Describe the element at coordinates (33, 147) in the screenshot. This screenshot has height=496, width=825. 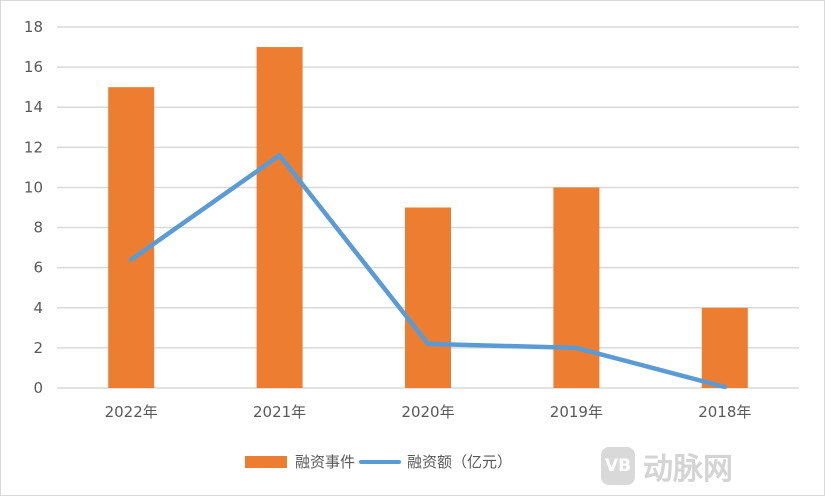
I see `y-tick-label: 12` at that location.